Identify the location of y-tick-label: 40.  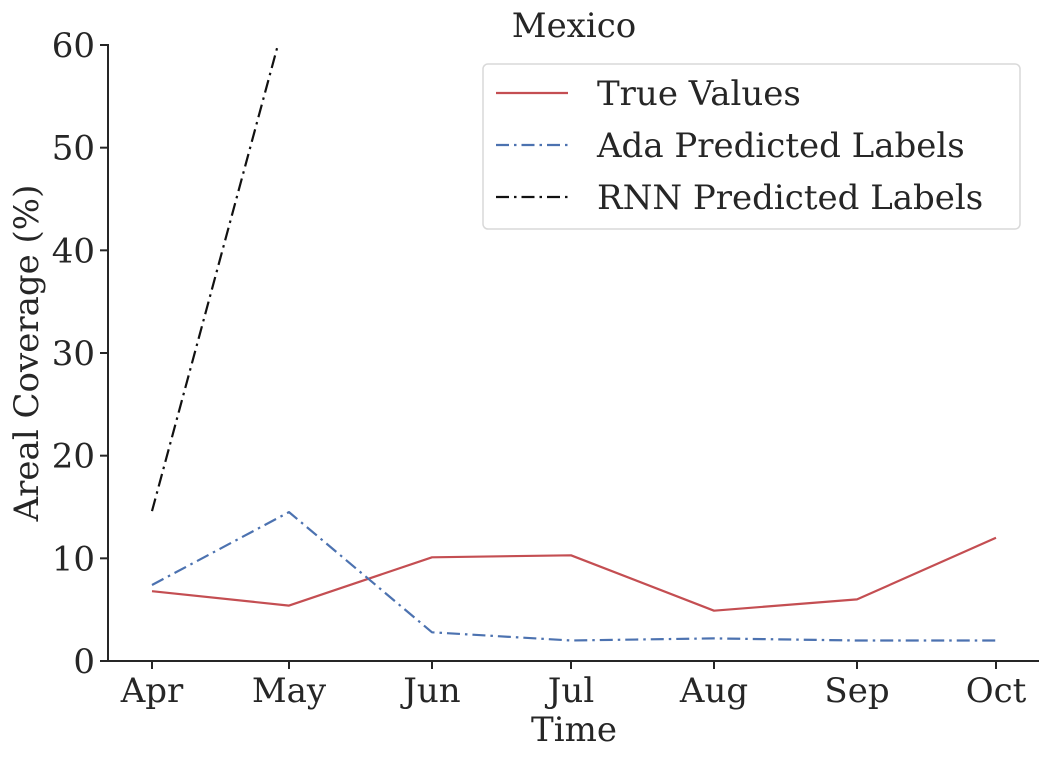
(73, 251).